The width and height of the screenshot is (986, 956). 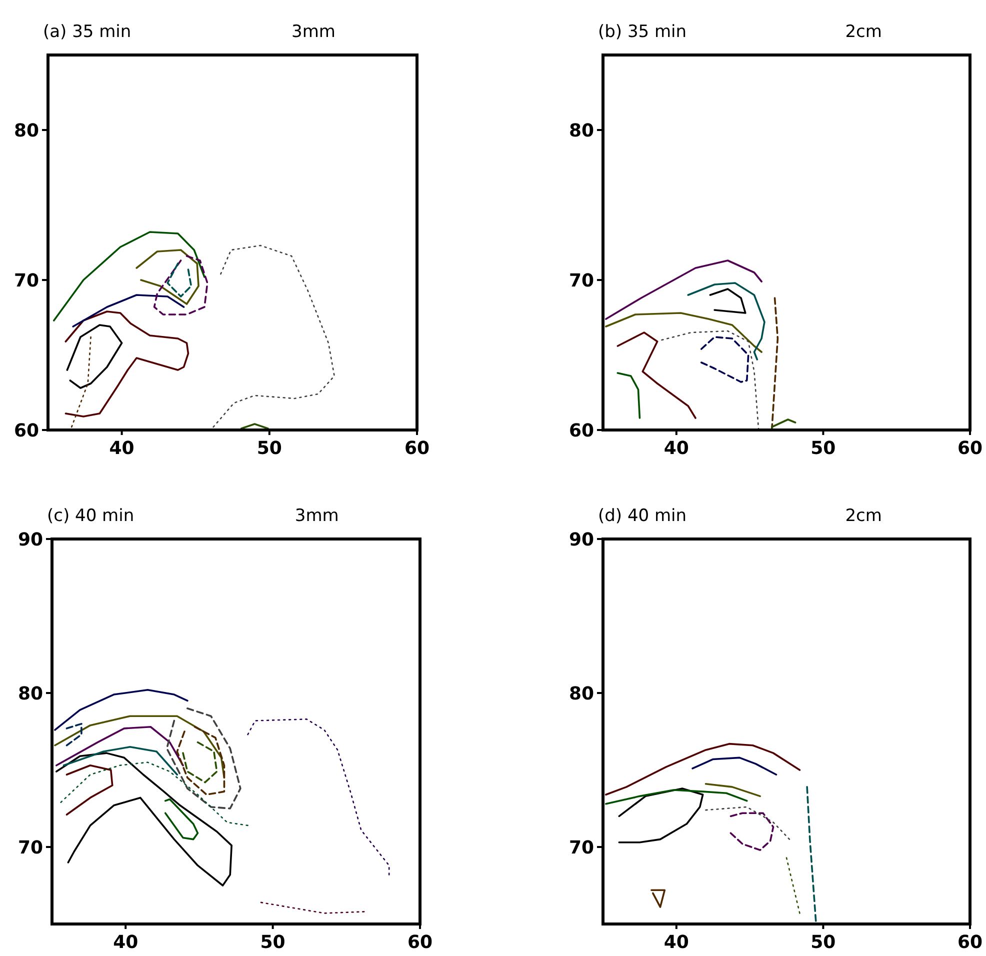 What do you see at coordinates (87, 32) in the screenshot?
I see `chart-title: (a) 35 min` at bounding box center [87, 32].